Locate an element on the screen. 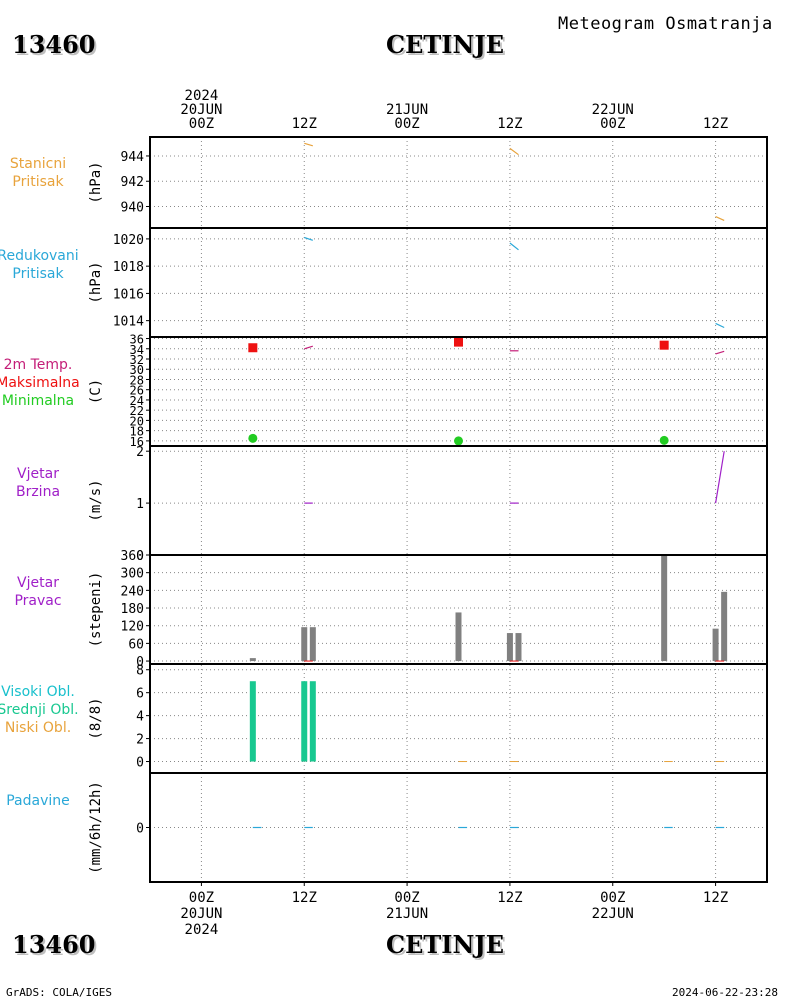  station-name-top: CETINJE is located at coordinates (445, 44).